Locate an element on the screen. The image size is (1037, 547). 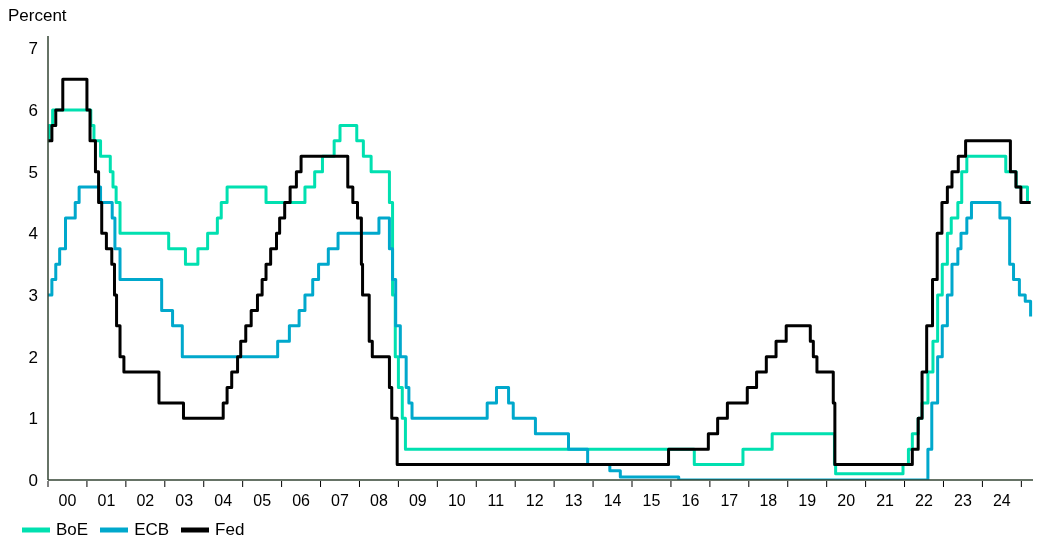
x-tick-label: 04 is located at coordinates (223, 500).